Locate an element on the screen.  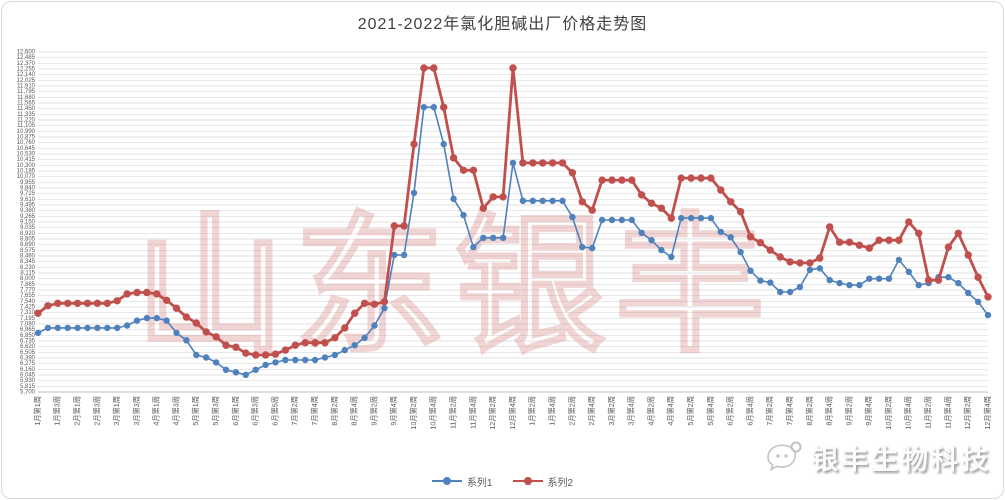
svg-text: 7,310 is located at coordinates (28, 313).